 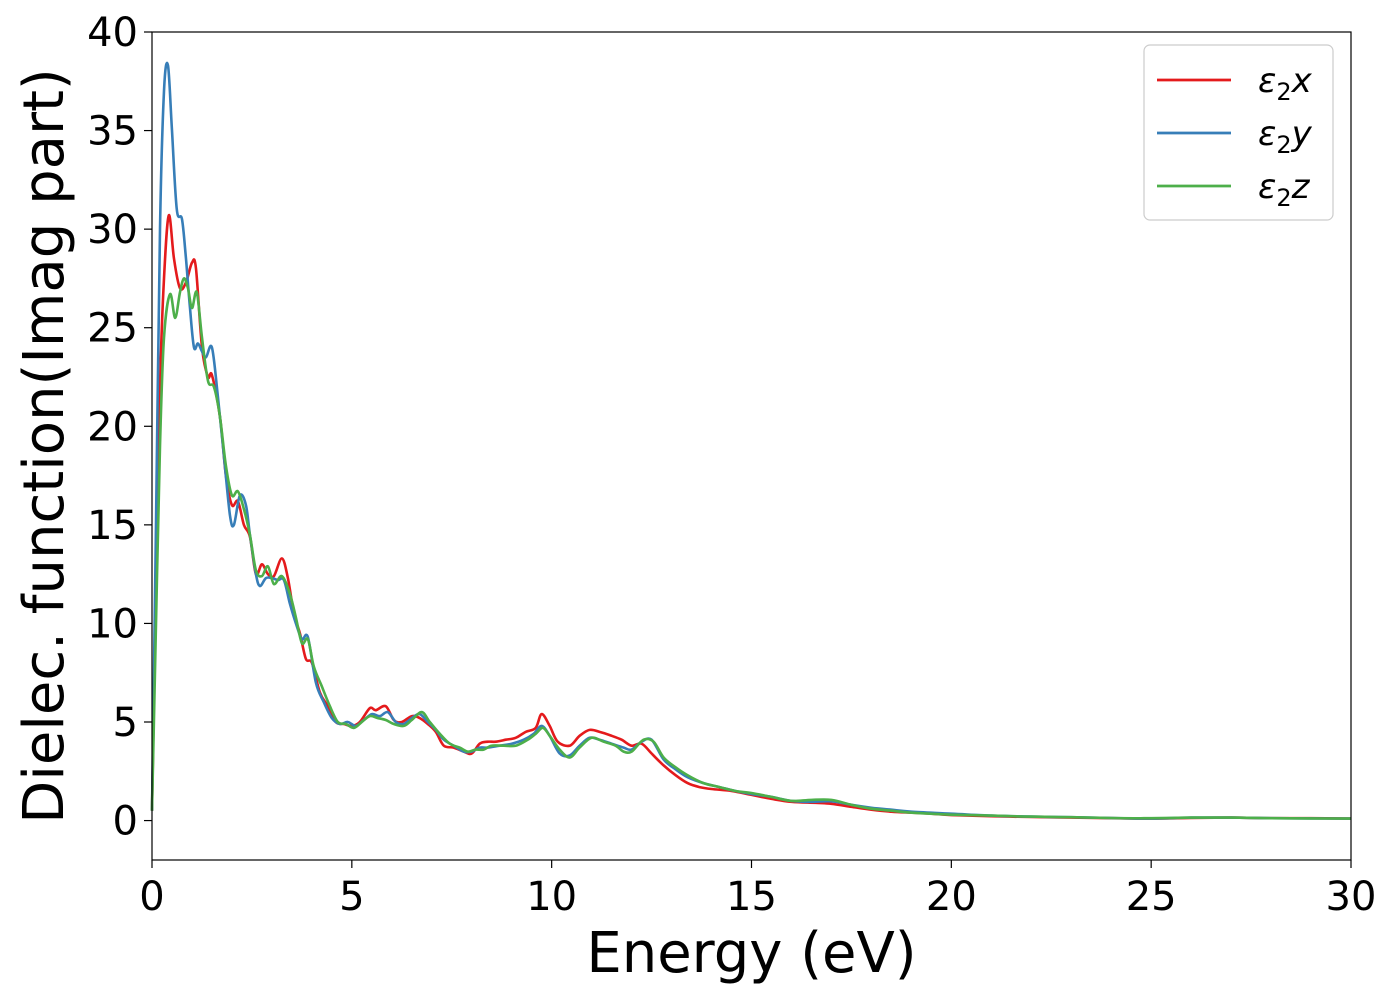 What do you see at coordinates (125, 822) in the screenshot?
I see `y-tick-label: 0` at bounding box center [125, 822].